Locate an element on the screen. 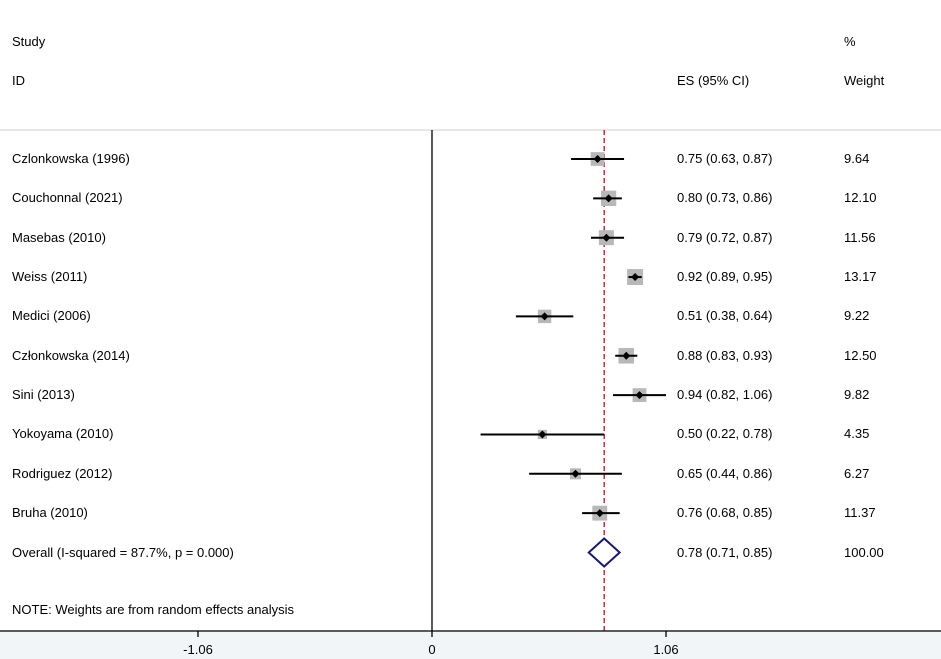 This screenshot has height=659, width=941. study-es-ci: 0.88 (0.83, 0.93) is located at coordinates (725, 355).